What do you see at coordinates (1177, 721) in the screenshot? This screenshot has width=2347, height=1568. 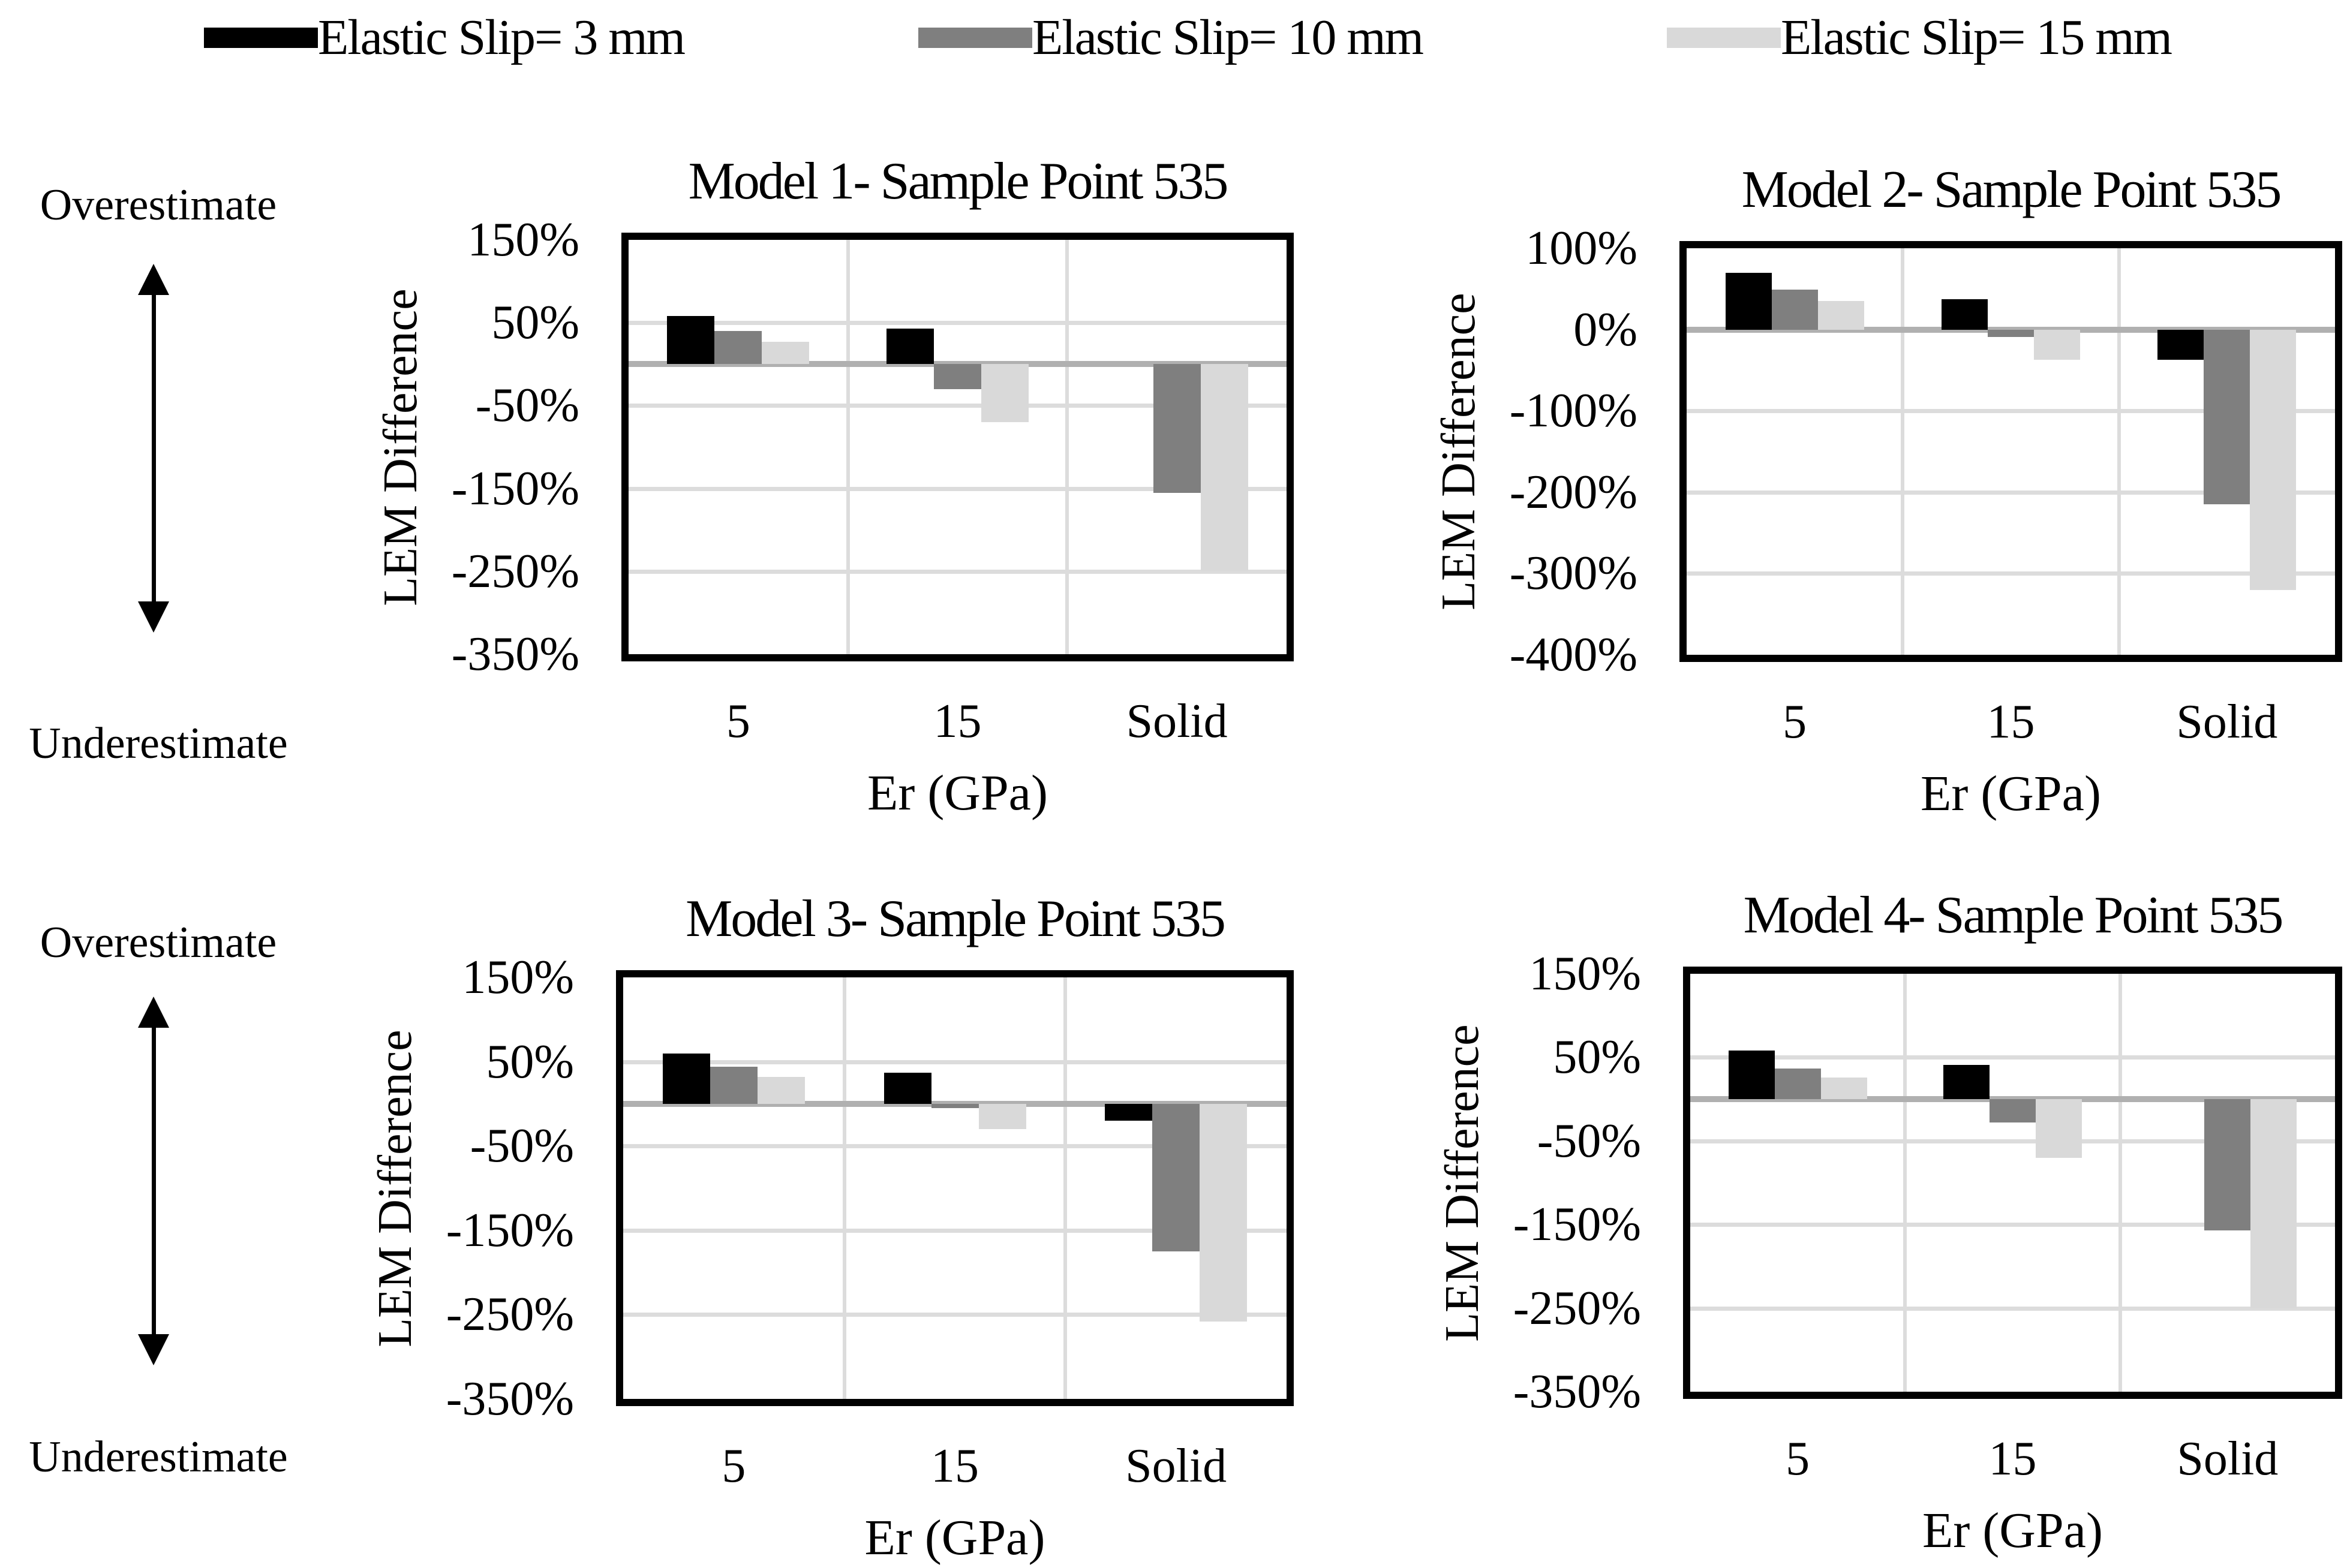 I see `x-tick-label: Solid` at bounding box center [1177, 721].